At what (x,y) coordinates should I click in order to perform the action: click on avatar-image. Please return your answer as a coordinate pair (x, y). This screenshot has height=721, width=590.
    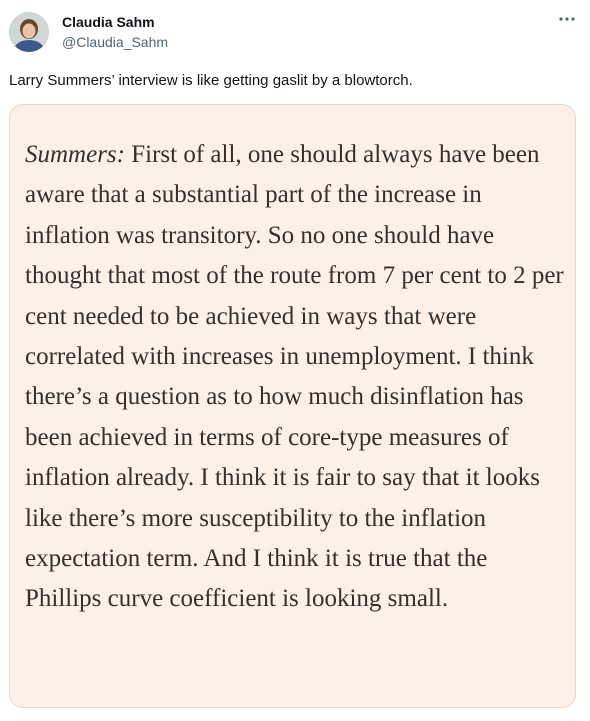
    Looking at the image, I should click on (29, 32).